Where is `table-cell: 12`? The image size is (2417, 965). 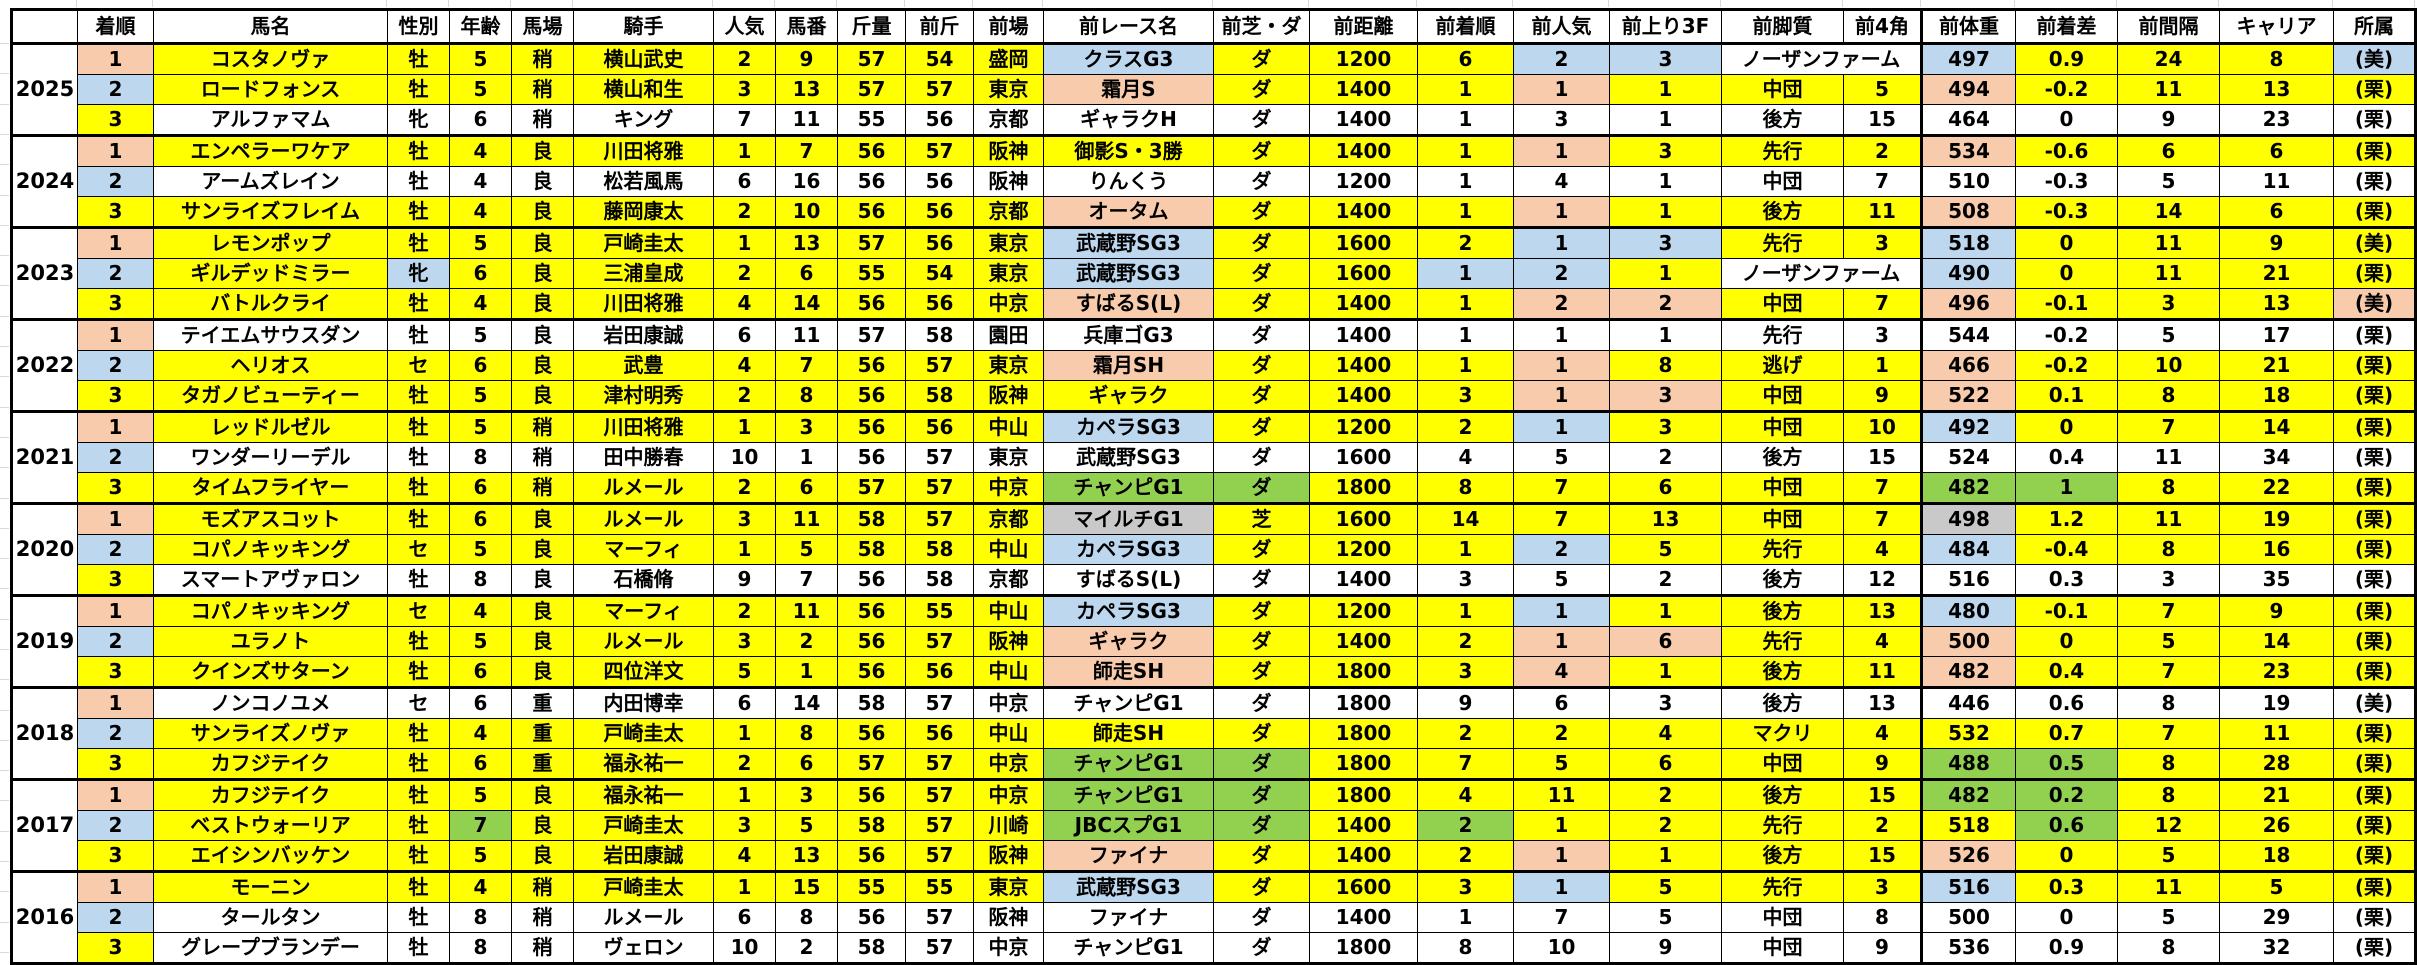 table-cell: 12 is located at coordinates (1882, 580).